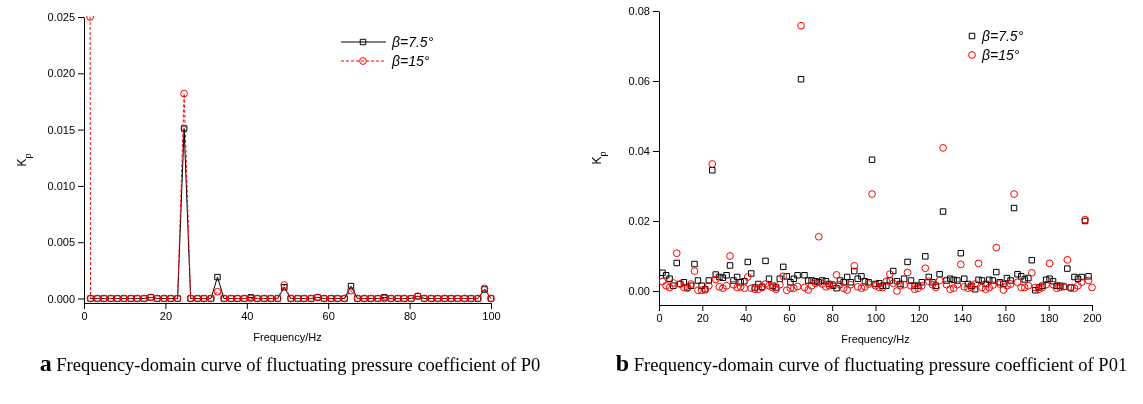  What do you see at coordinates (919, 317) in the screenshot?
I see `x-tick-label: 120` at bounding box center [919, 317].